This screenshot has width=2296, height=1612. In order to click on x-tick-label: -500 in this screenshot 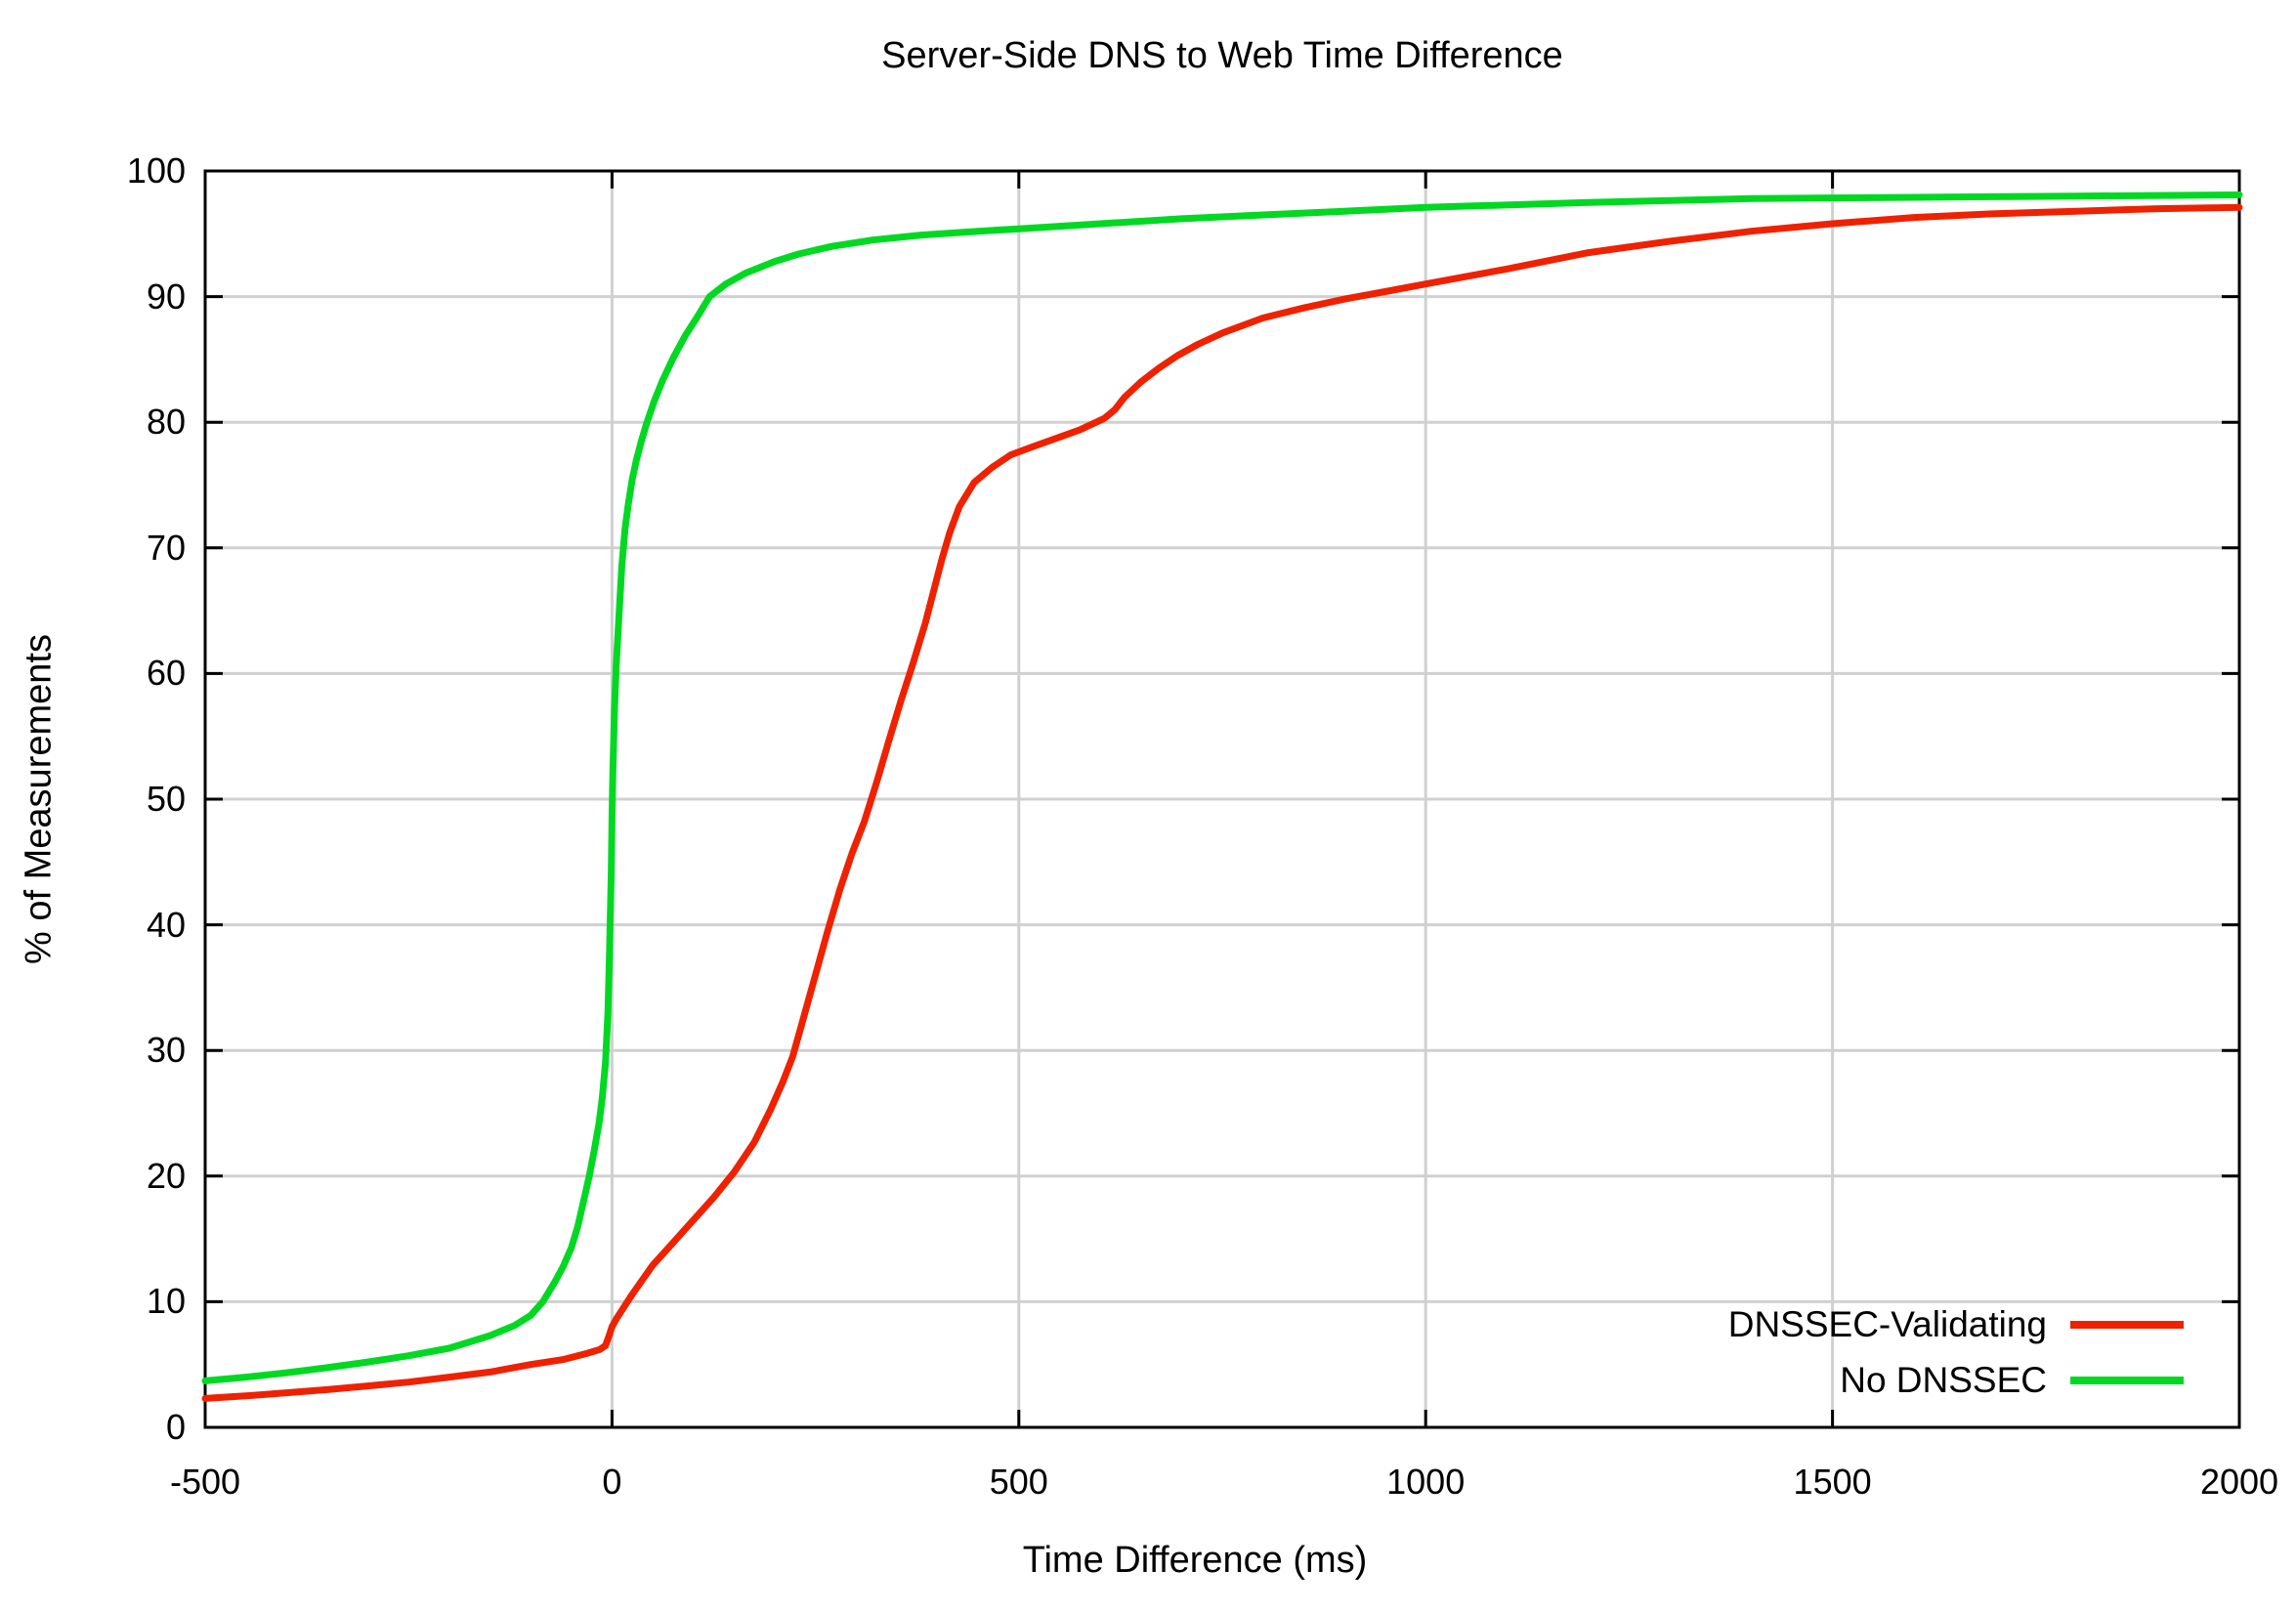, I will do `click(205, 1482)`.